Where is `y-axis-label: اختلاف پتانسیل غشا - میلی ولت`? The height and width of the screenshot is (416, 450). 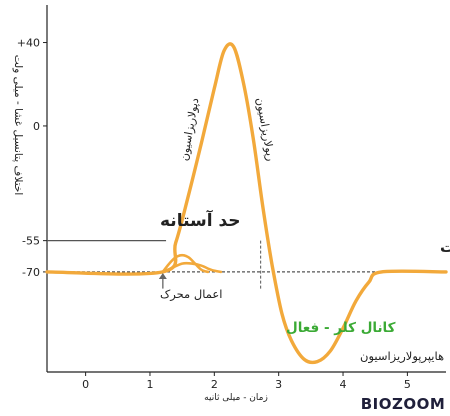 y-axis-label: اختلاف پتانسیل غشا - میلی ولت is located at coordinates (18, 125).